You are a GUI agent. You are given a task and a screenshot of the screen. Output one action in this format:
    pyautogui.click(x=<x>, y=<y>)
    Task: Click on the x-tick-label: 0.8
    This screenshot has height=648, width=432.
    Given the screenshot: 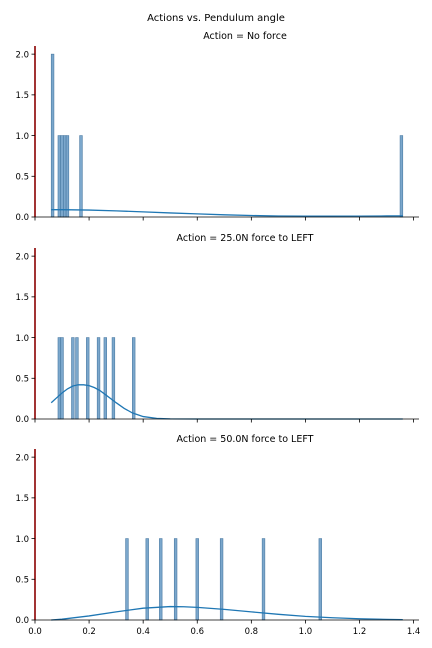 What is the action you would take?
    pyautogui.click(x=252, y=632)
    